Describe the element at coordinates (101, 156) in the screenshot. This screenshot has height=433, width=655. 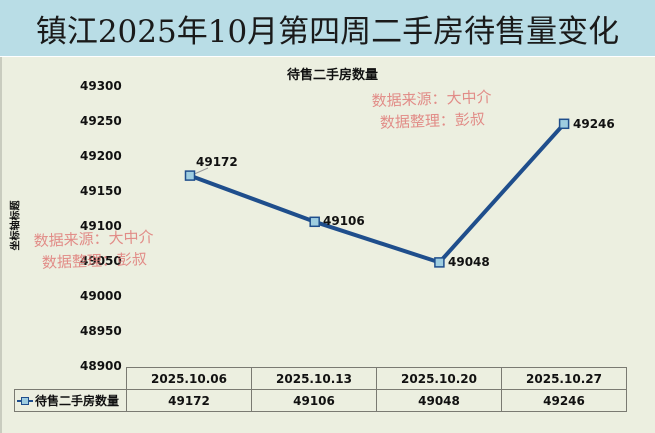
I see `y-tick-label: 49200` at that location.